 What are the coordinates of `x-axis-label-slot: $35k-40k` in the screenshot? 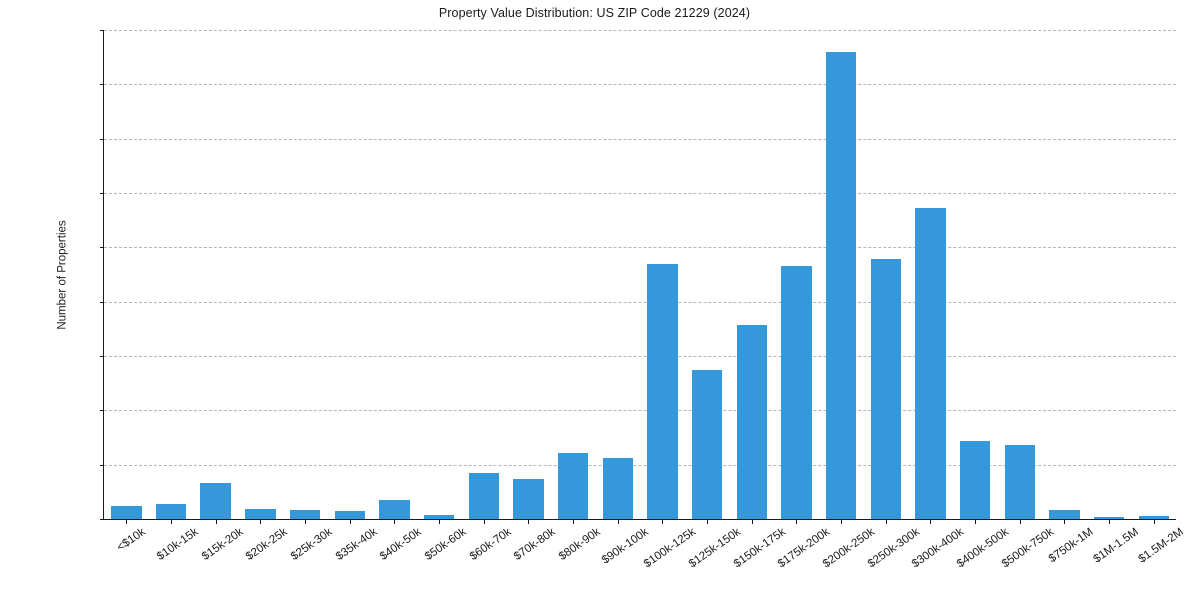 It's located at (353, 556).